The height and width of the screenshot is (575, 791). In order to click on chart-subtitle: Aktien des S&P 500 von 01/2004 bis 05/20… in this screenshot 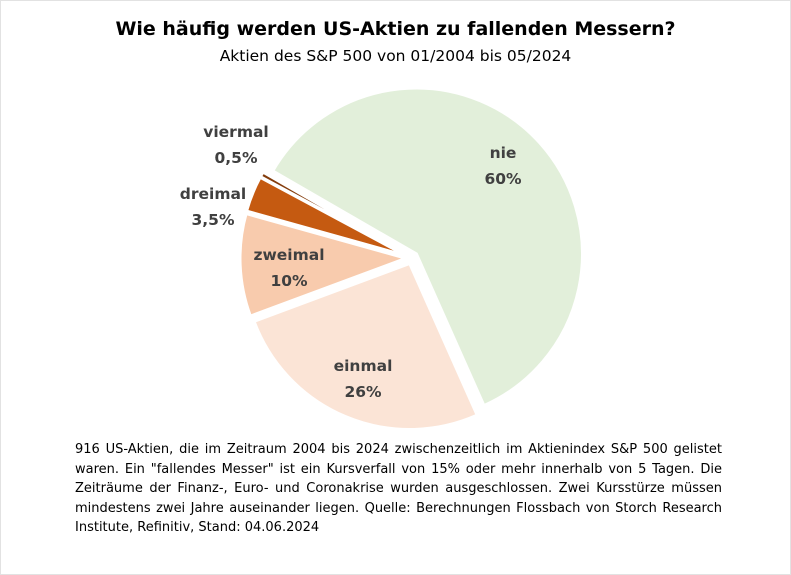, I will do `click(395, 56)`.